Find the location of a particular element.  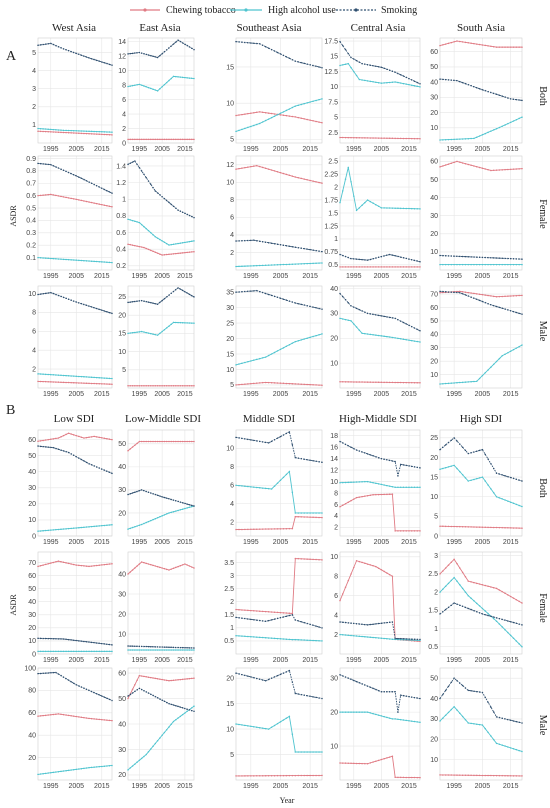

y-tick-label: 5 is located at coordinates (124, 370).